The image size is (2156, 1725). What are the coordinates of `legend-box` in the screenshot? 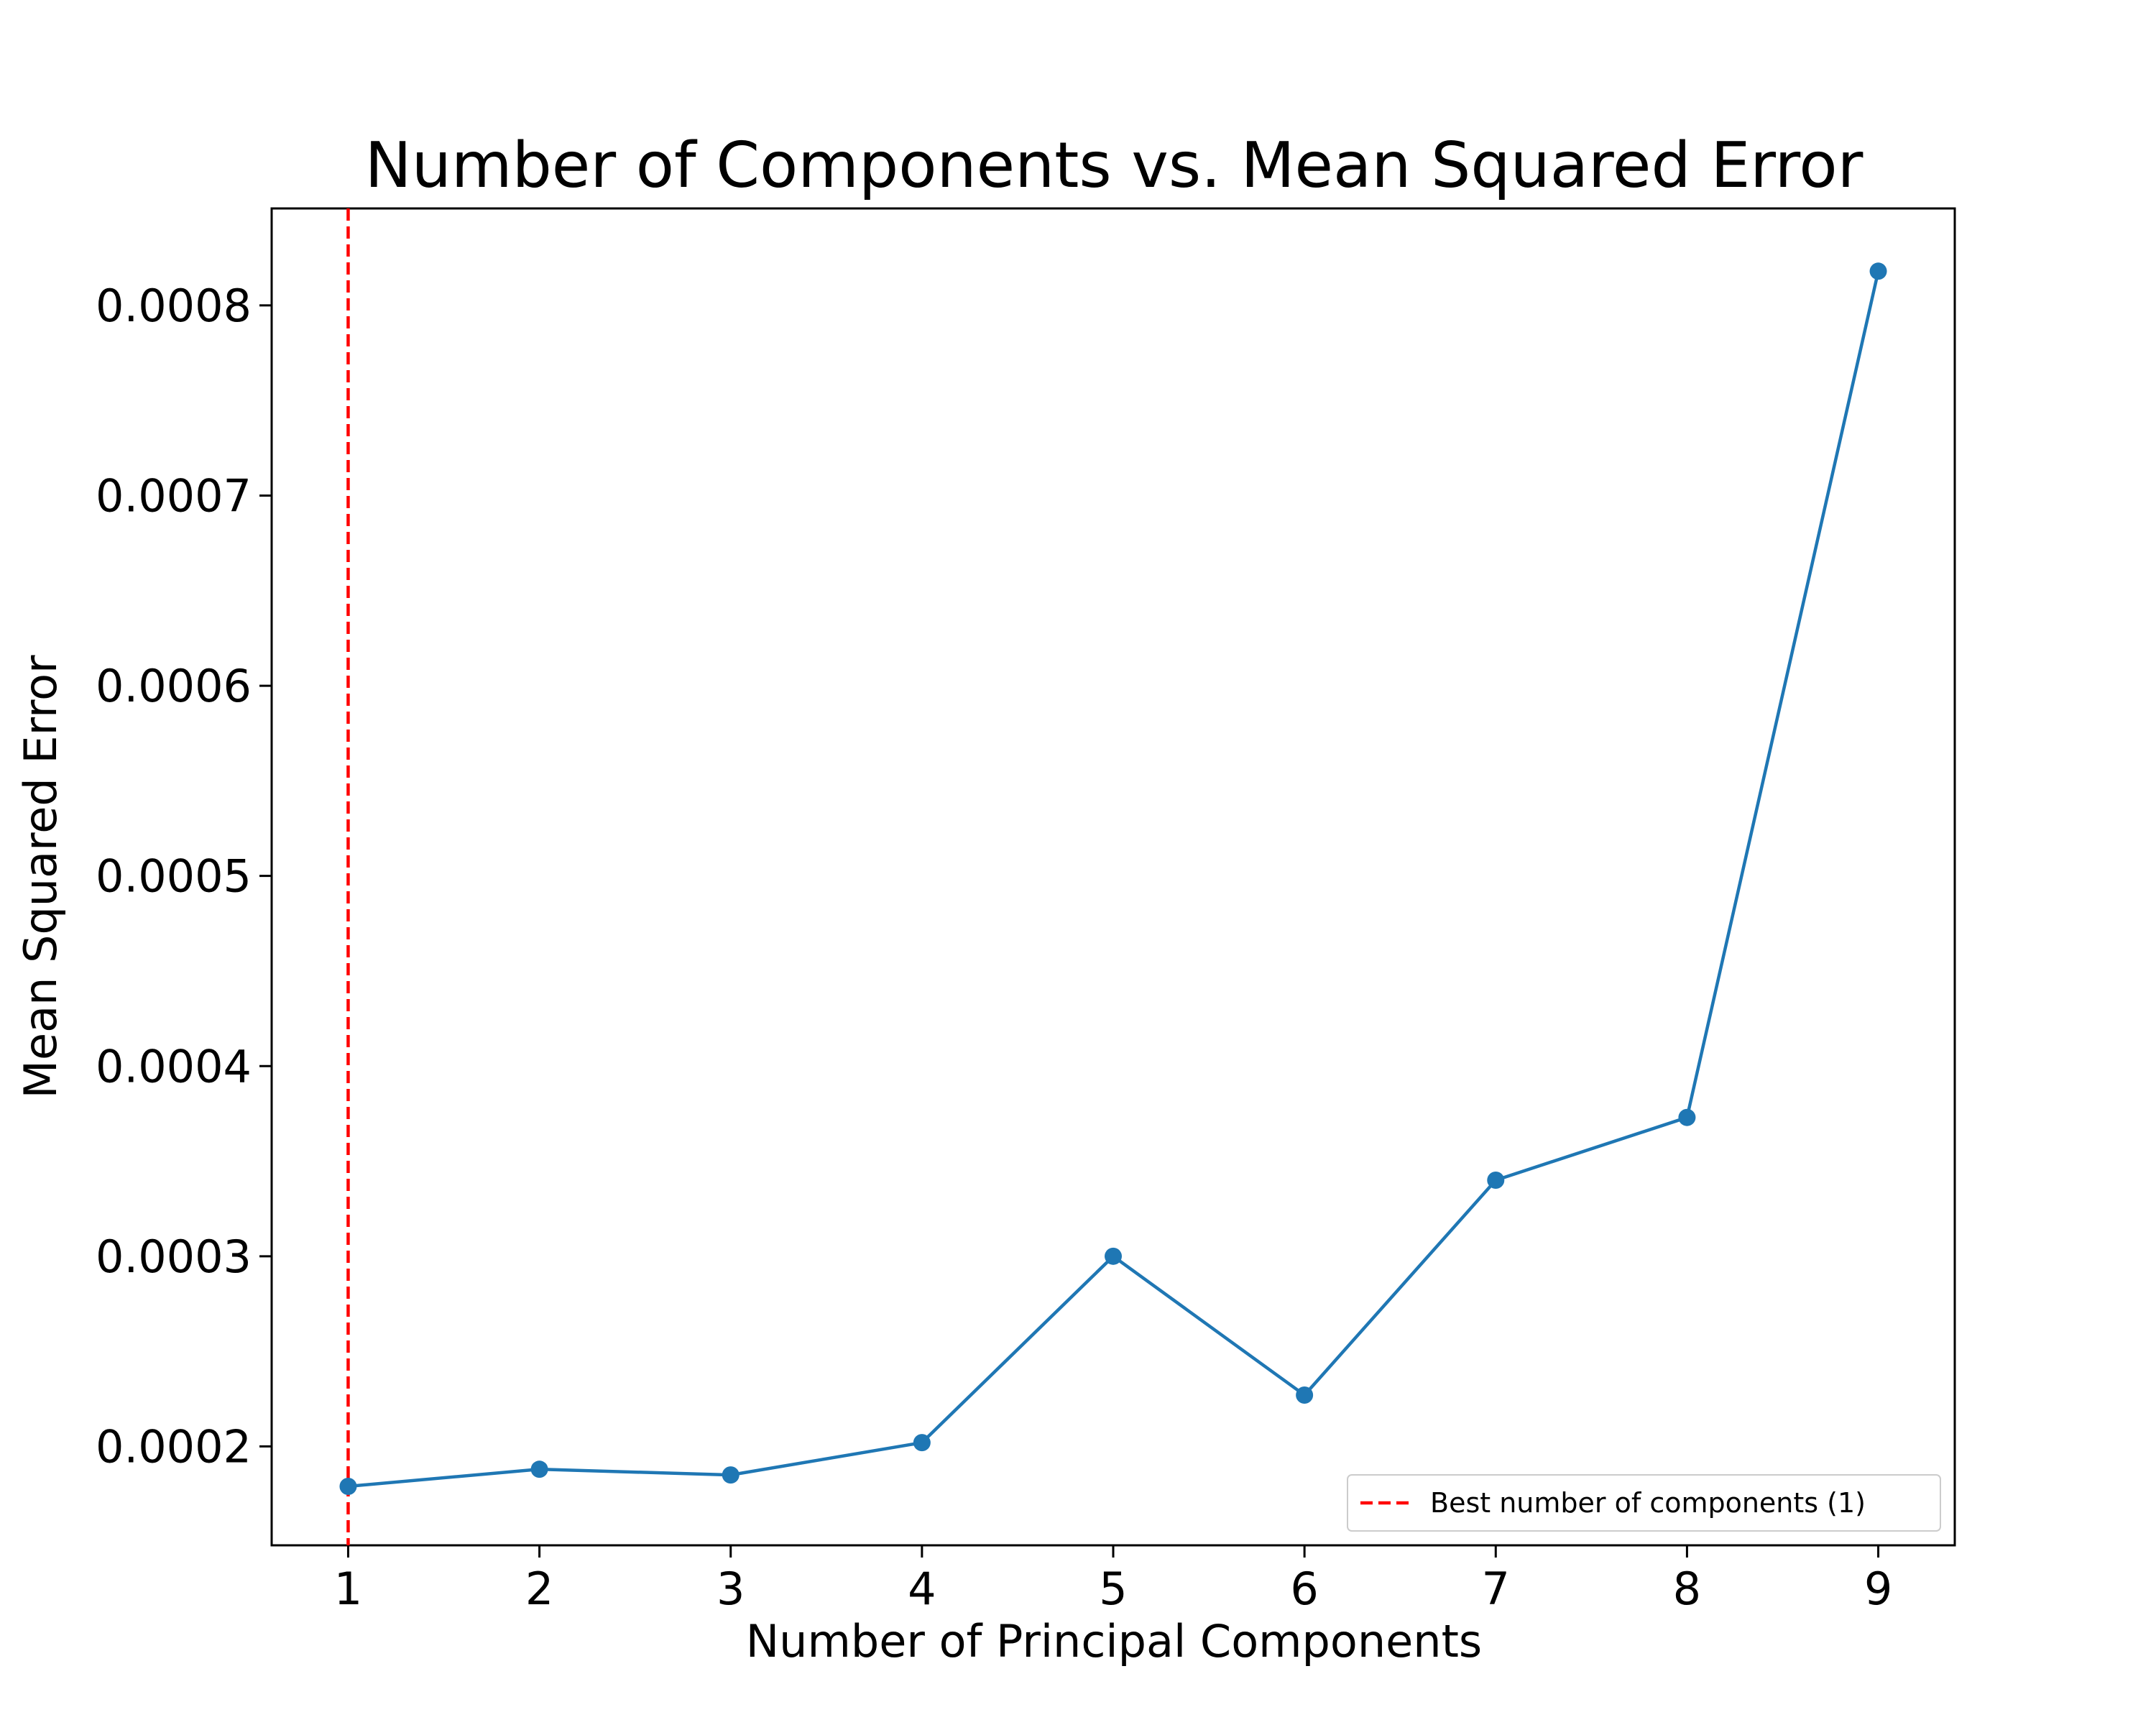 It's located at (1644, 1503).